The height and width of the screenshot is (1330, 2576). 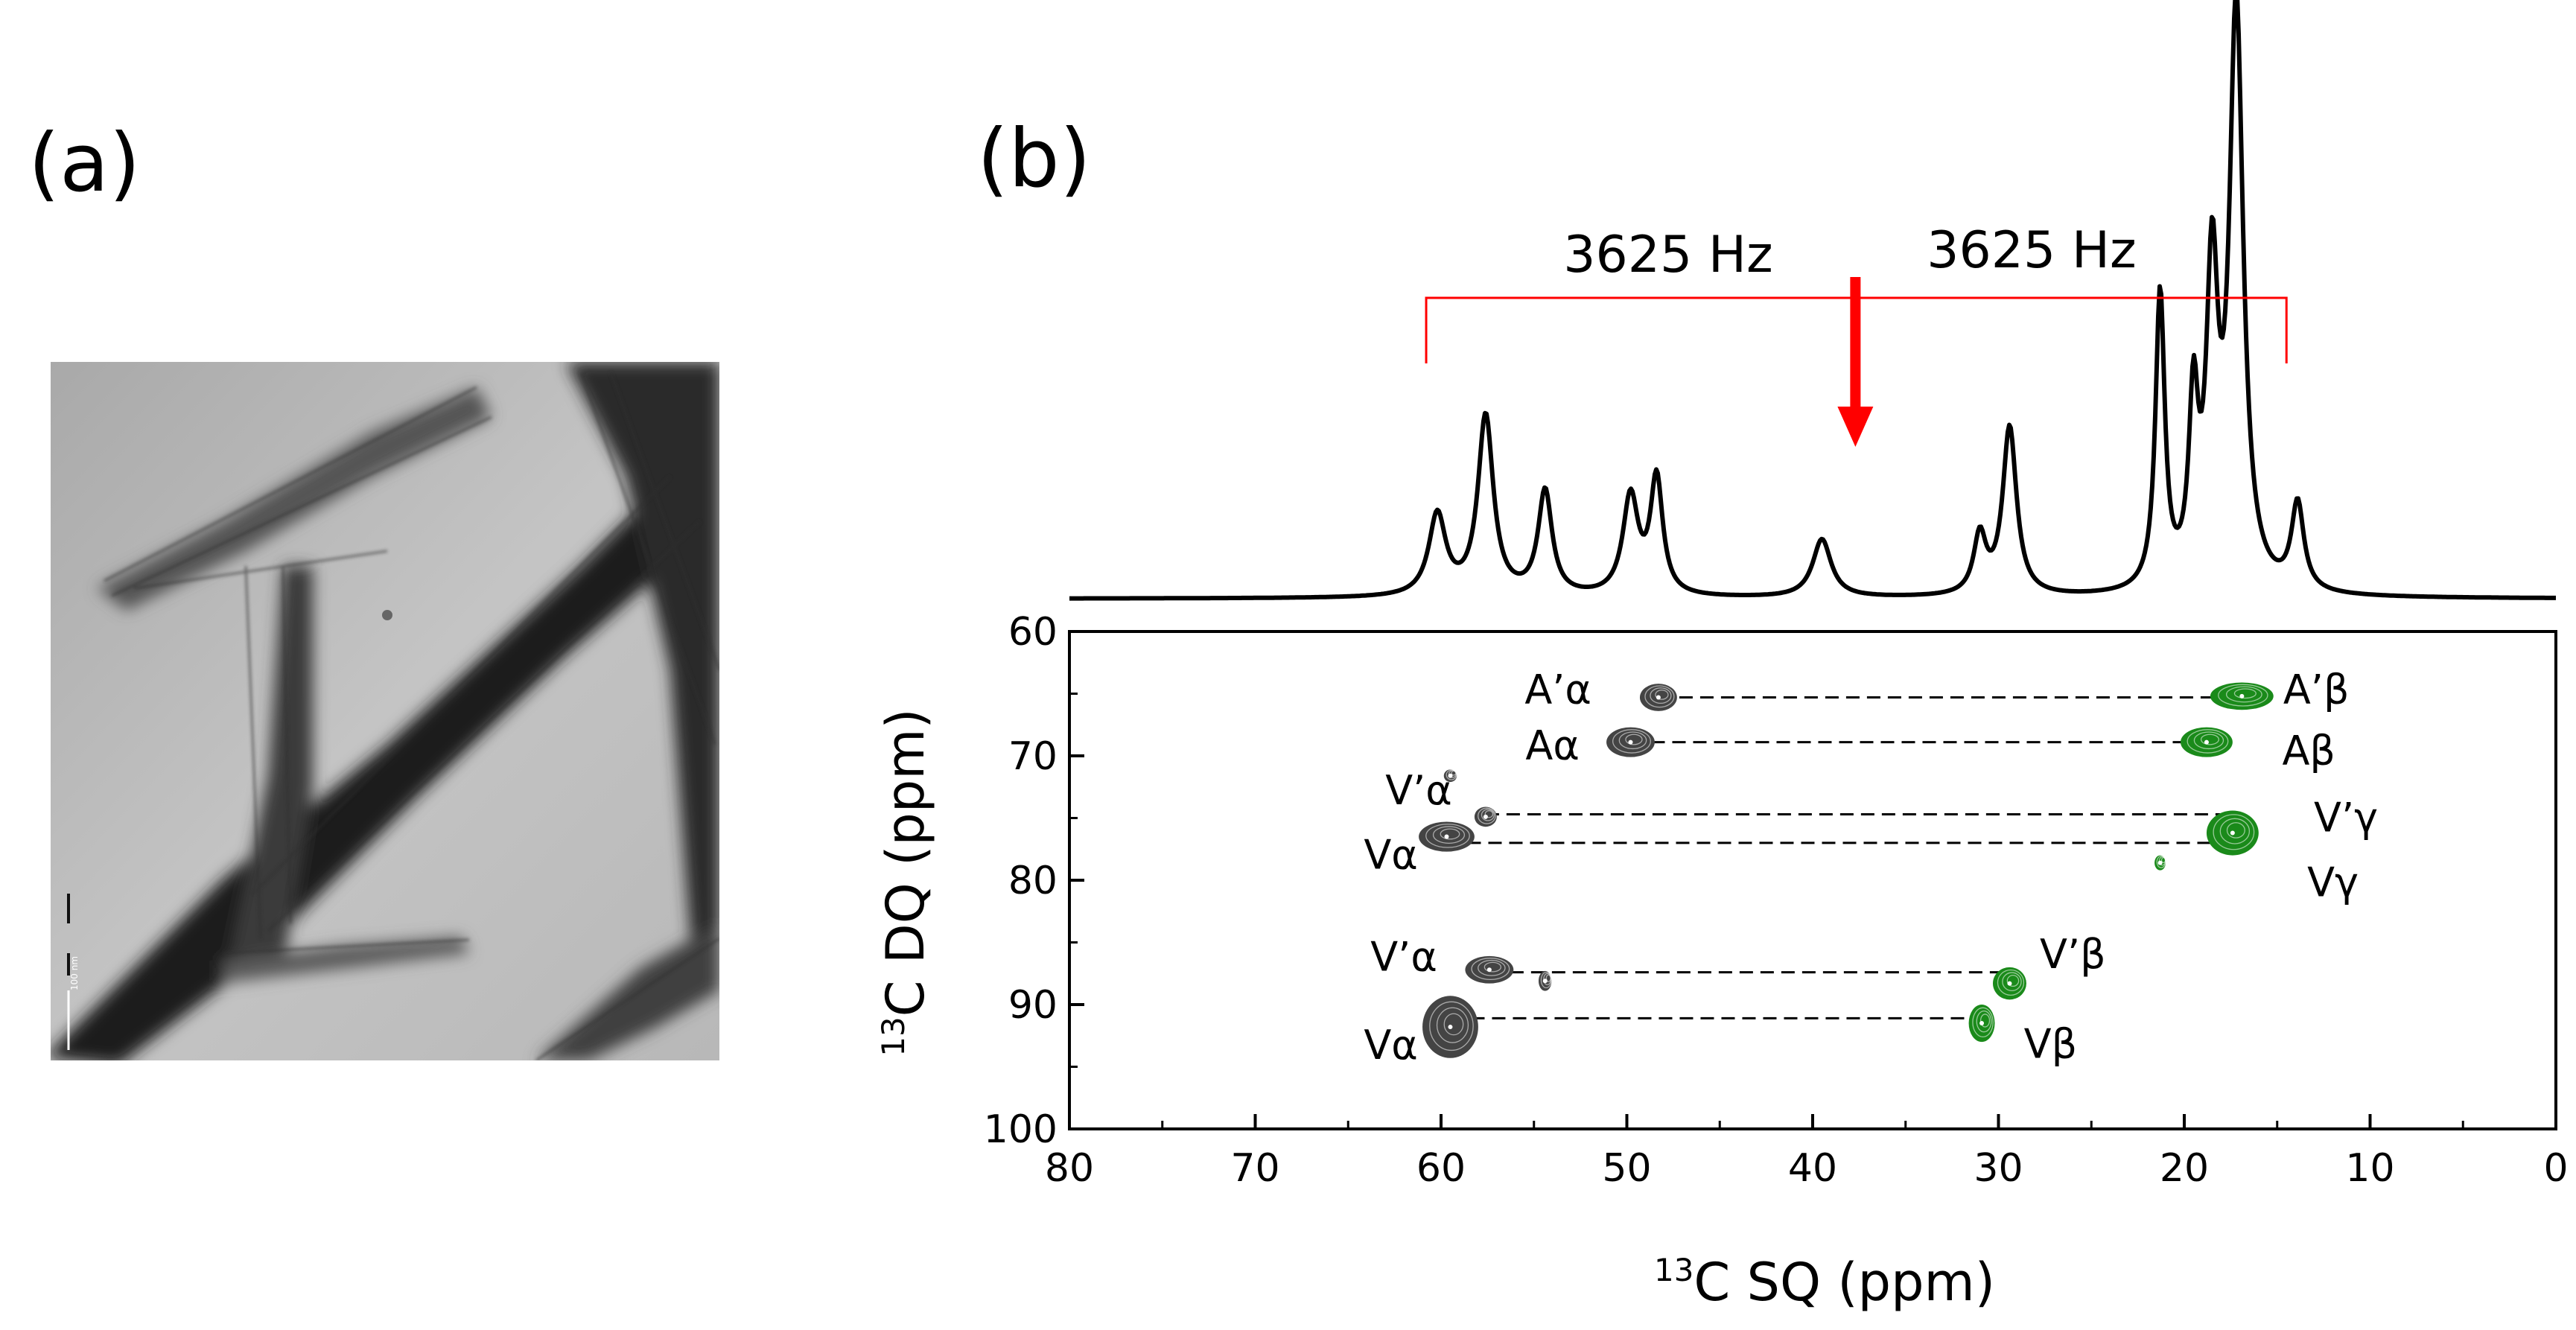 I want to click on separation-label-right: 3625 Hz, so click(x=2032, y=250).